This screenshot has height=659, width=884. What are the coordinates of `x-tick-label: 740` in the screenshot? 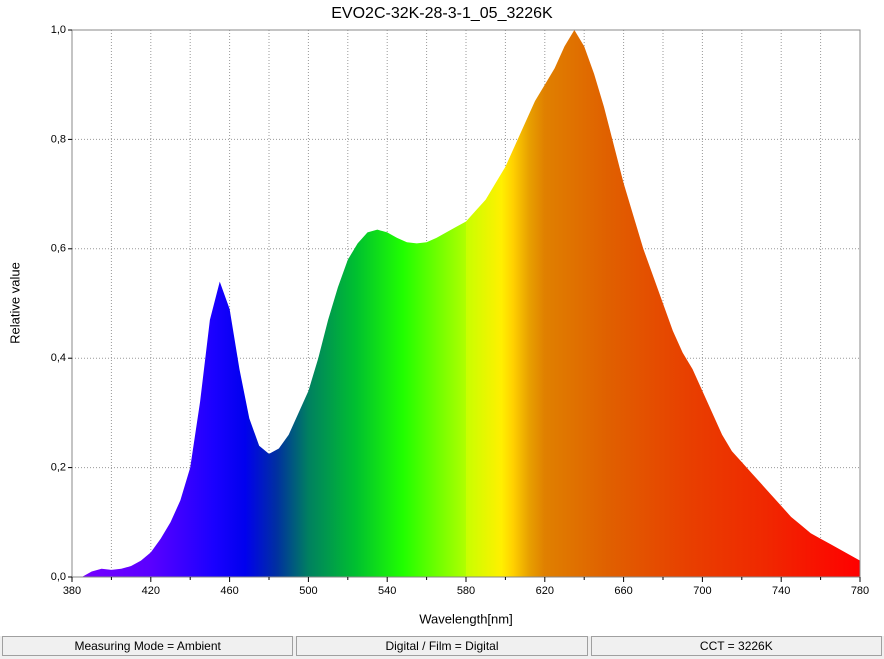 It's located at (781, 591).